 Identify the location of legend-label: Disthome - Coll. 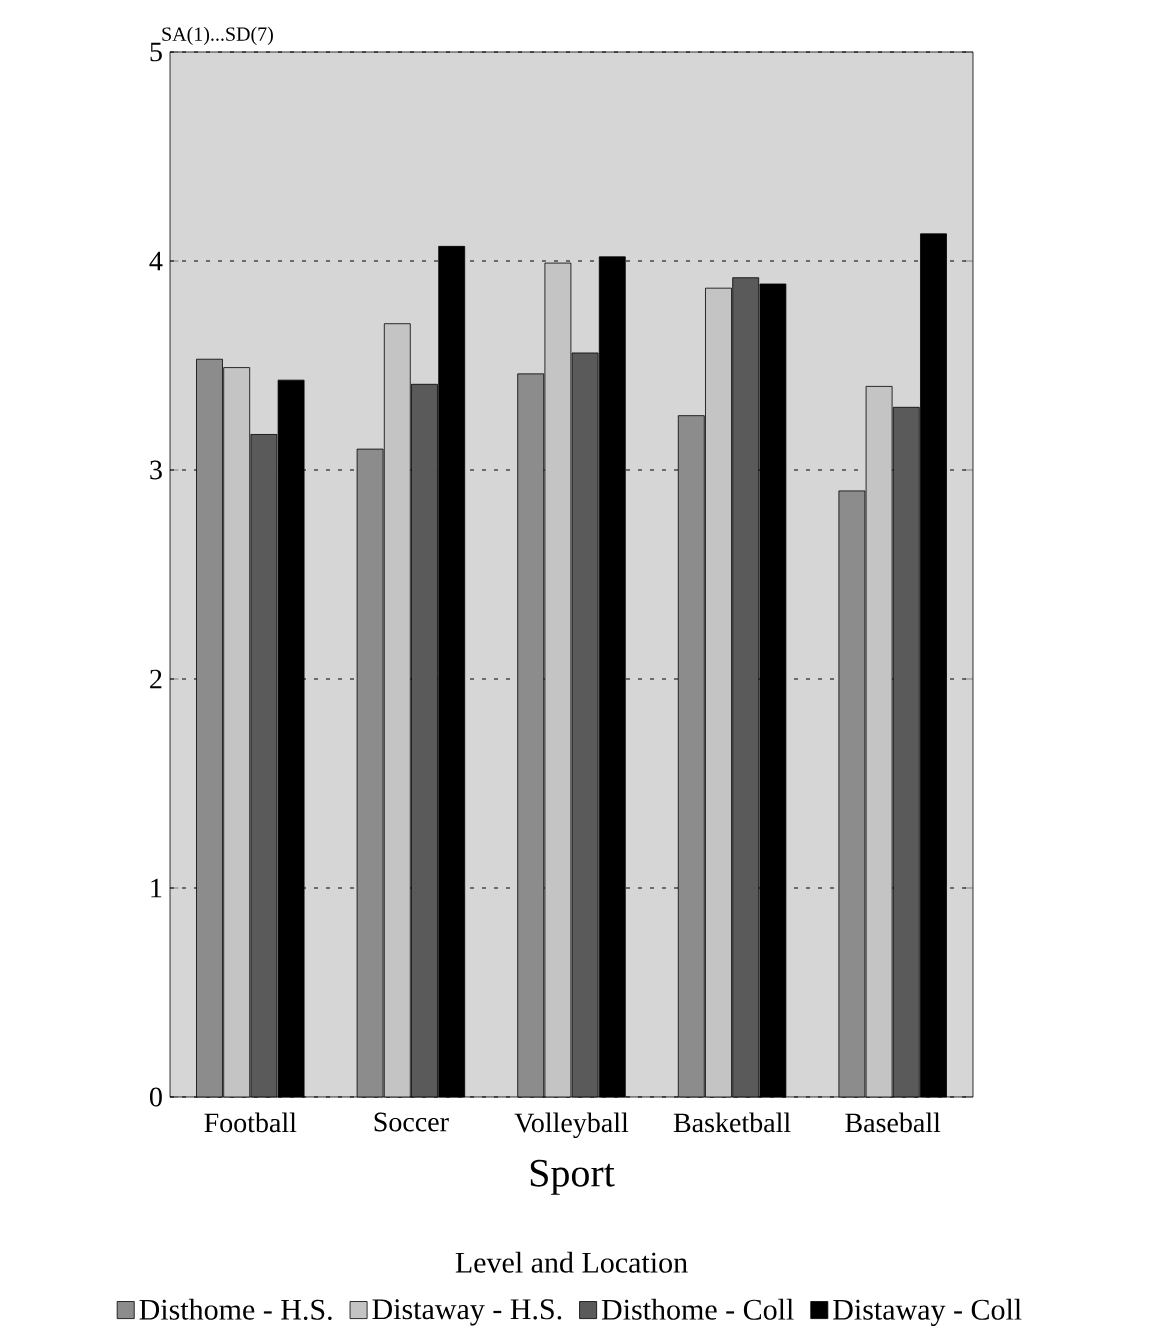
(697, 1309).